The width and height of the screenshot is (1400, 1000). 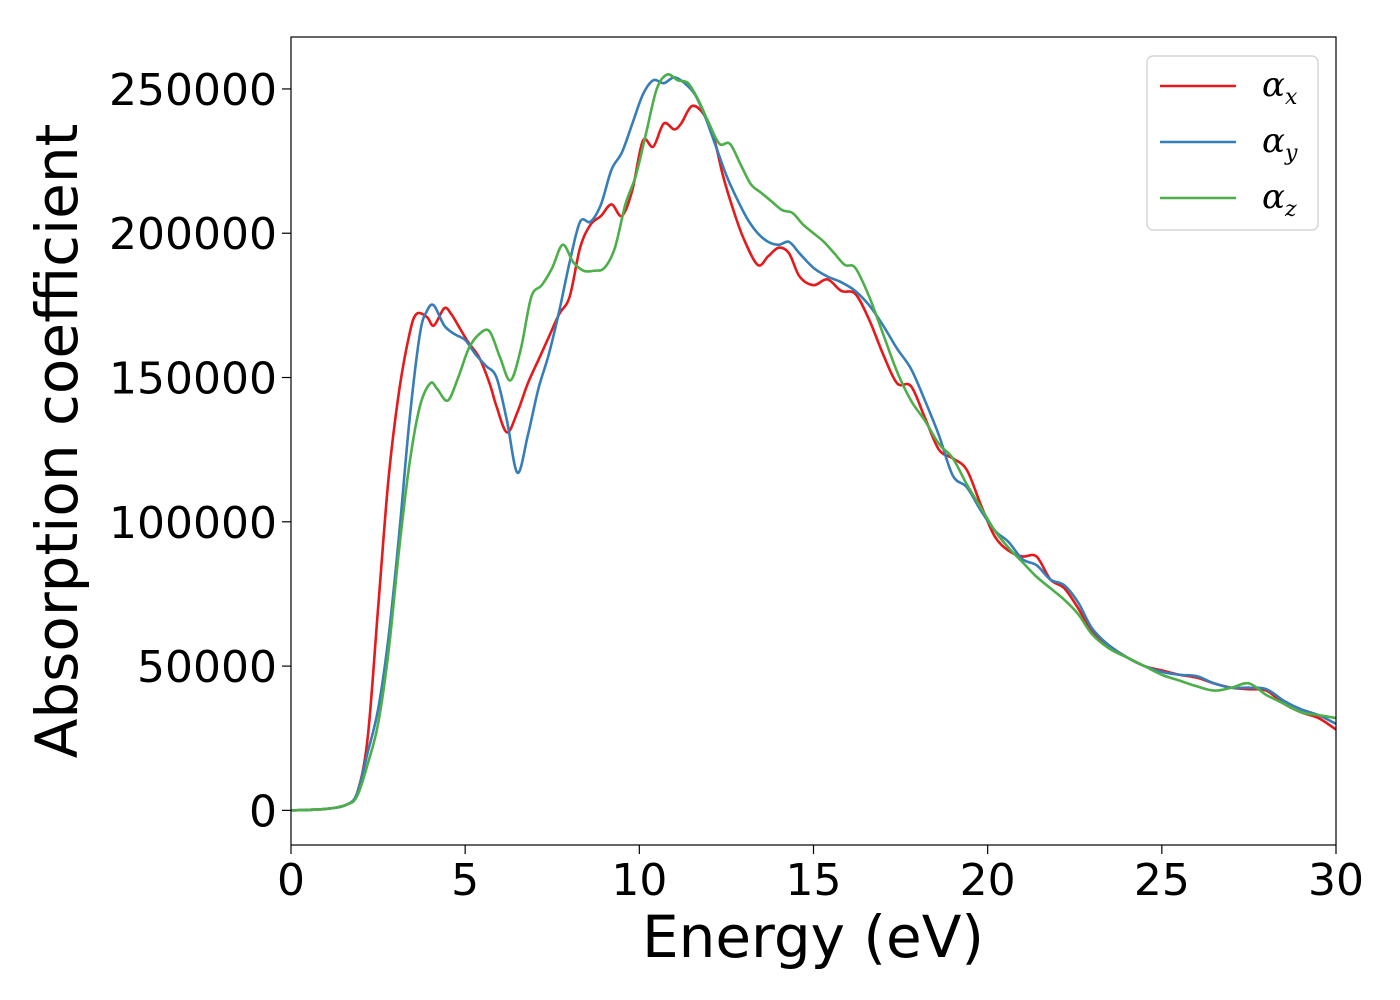 What do you see at coordinates (193, 90) in the screenshot?
I see `y-tick-label: 250000` at bounding box center [193, 90].